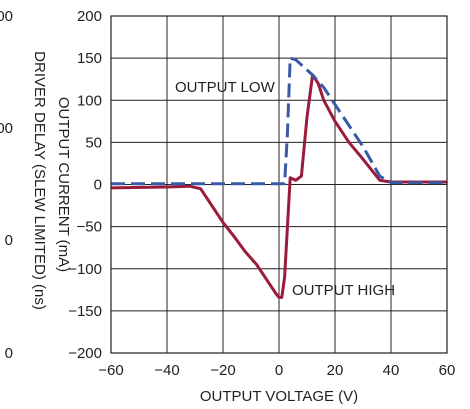  Describe the element at coordinates (85, 311) in the screenshot. I see `y-tick-label: −150` at that location.